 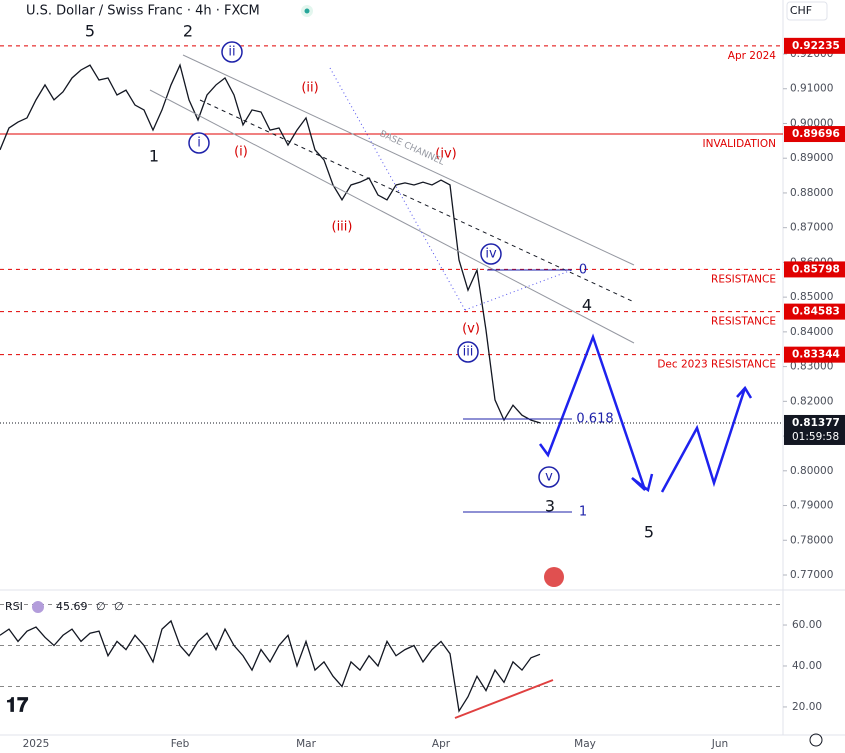 I want to click on event-icon, so click(x=554, y=577).